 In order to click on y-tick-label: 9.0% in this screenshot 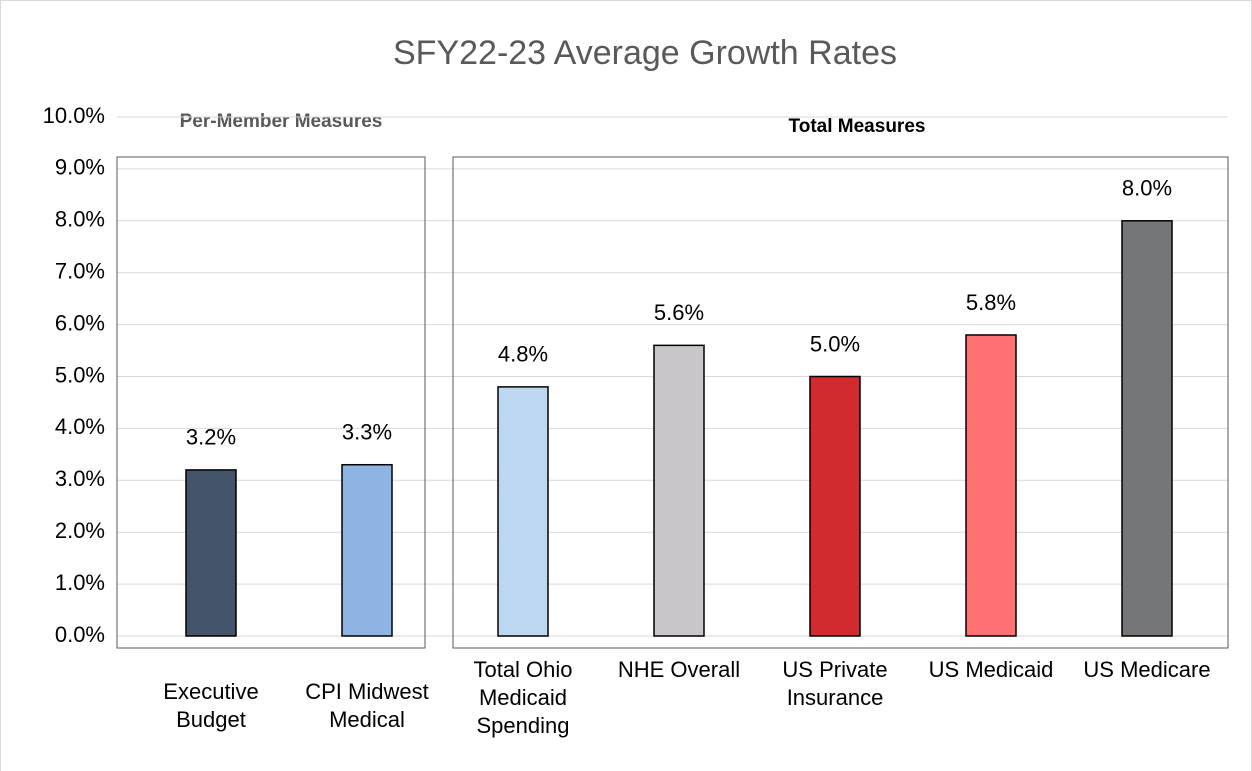, I will do `click(80, 167)`.